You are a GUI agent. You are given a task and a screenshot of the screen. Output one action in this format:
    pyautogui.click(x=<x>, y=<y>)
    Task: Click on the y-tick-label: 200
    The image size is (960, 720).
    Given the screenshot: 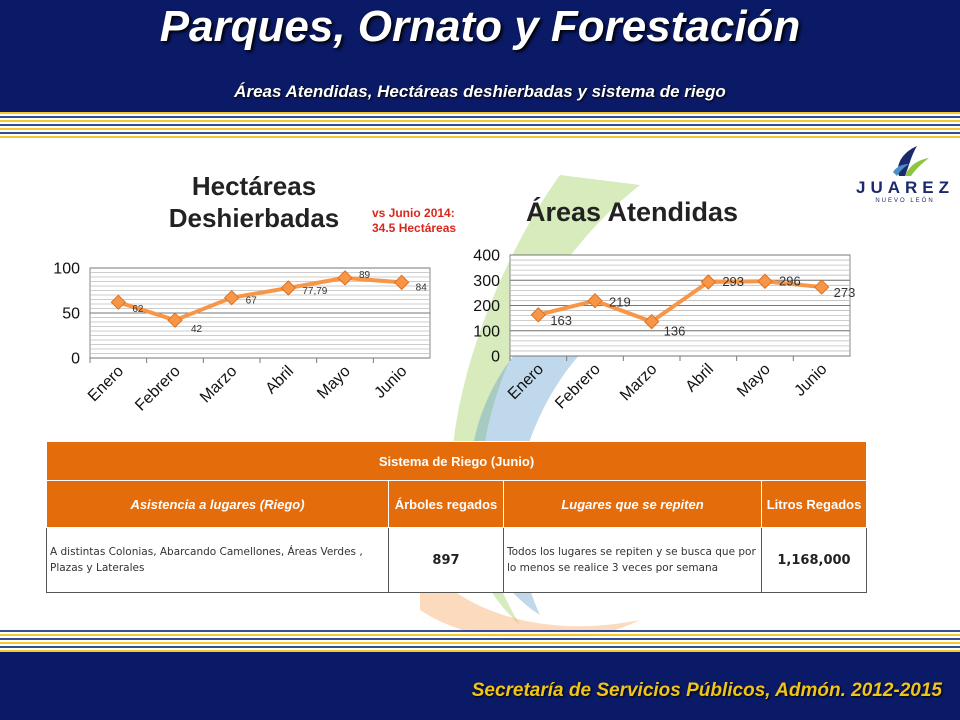 What is the action you would take?
    pyautogui.click(x=486, y=306)
    